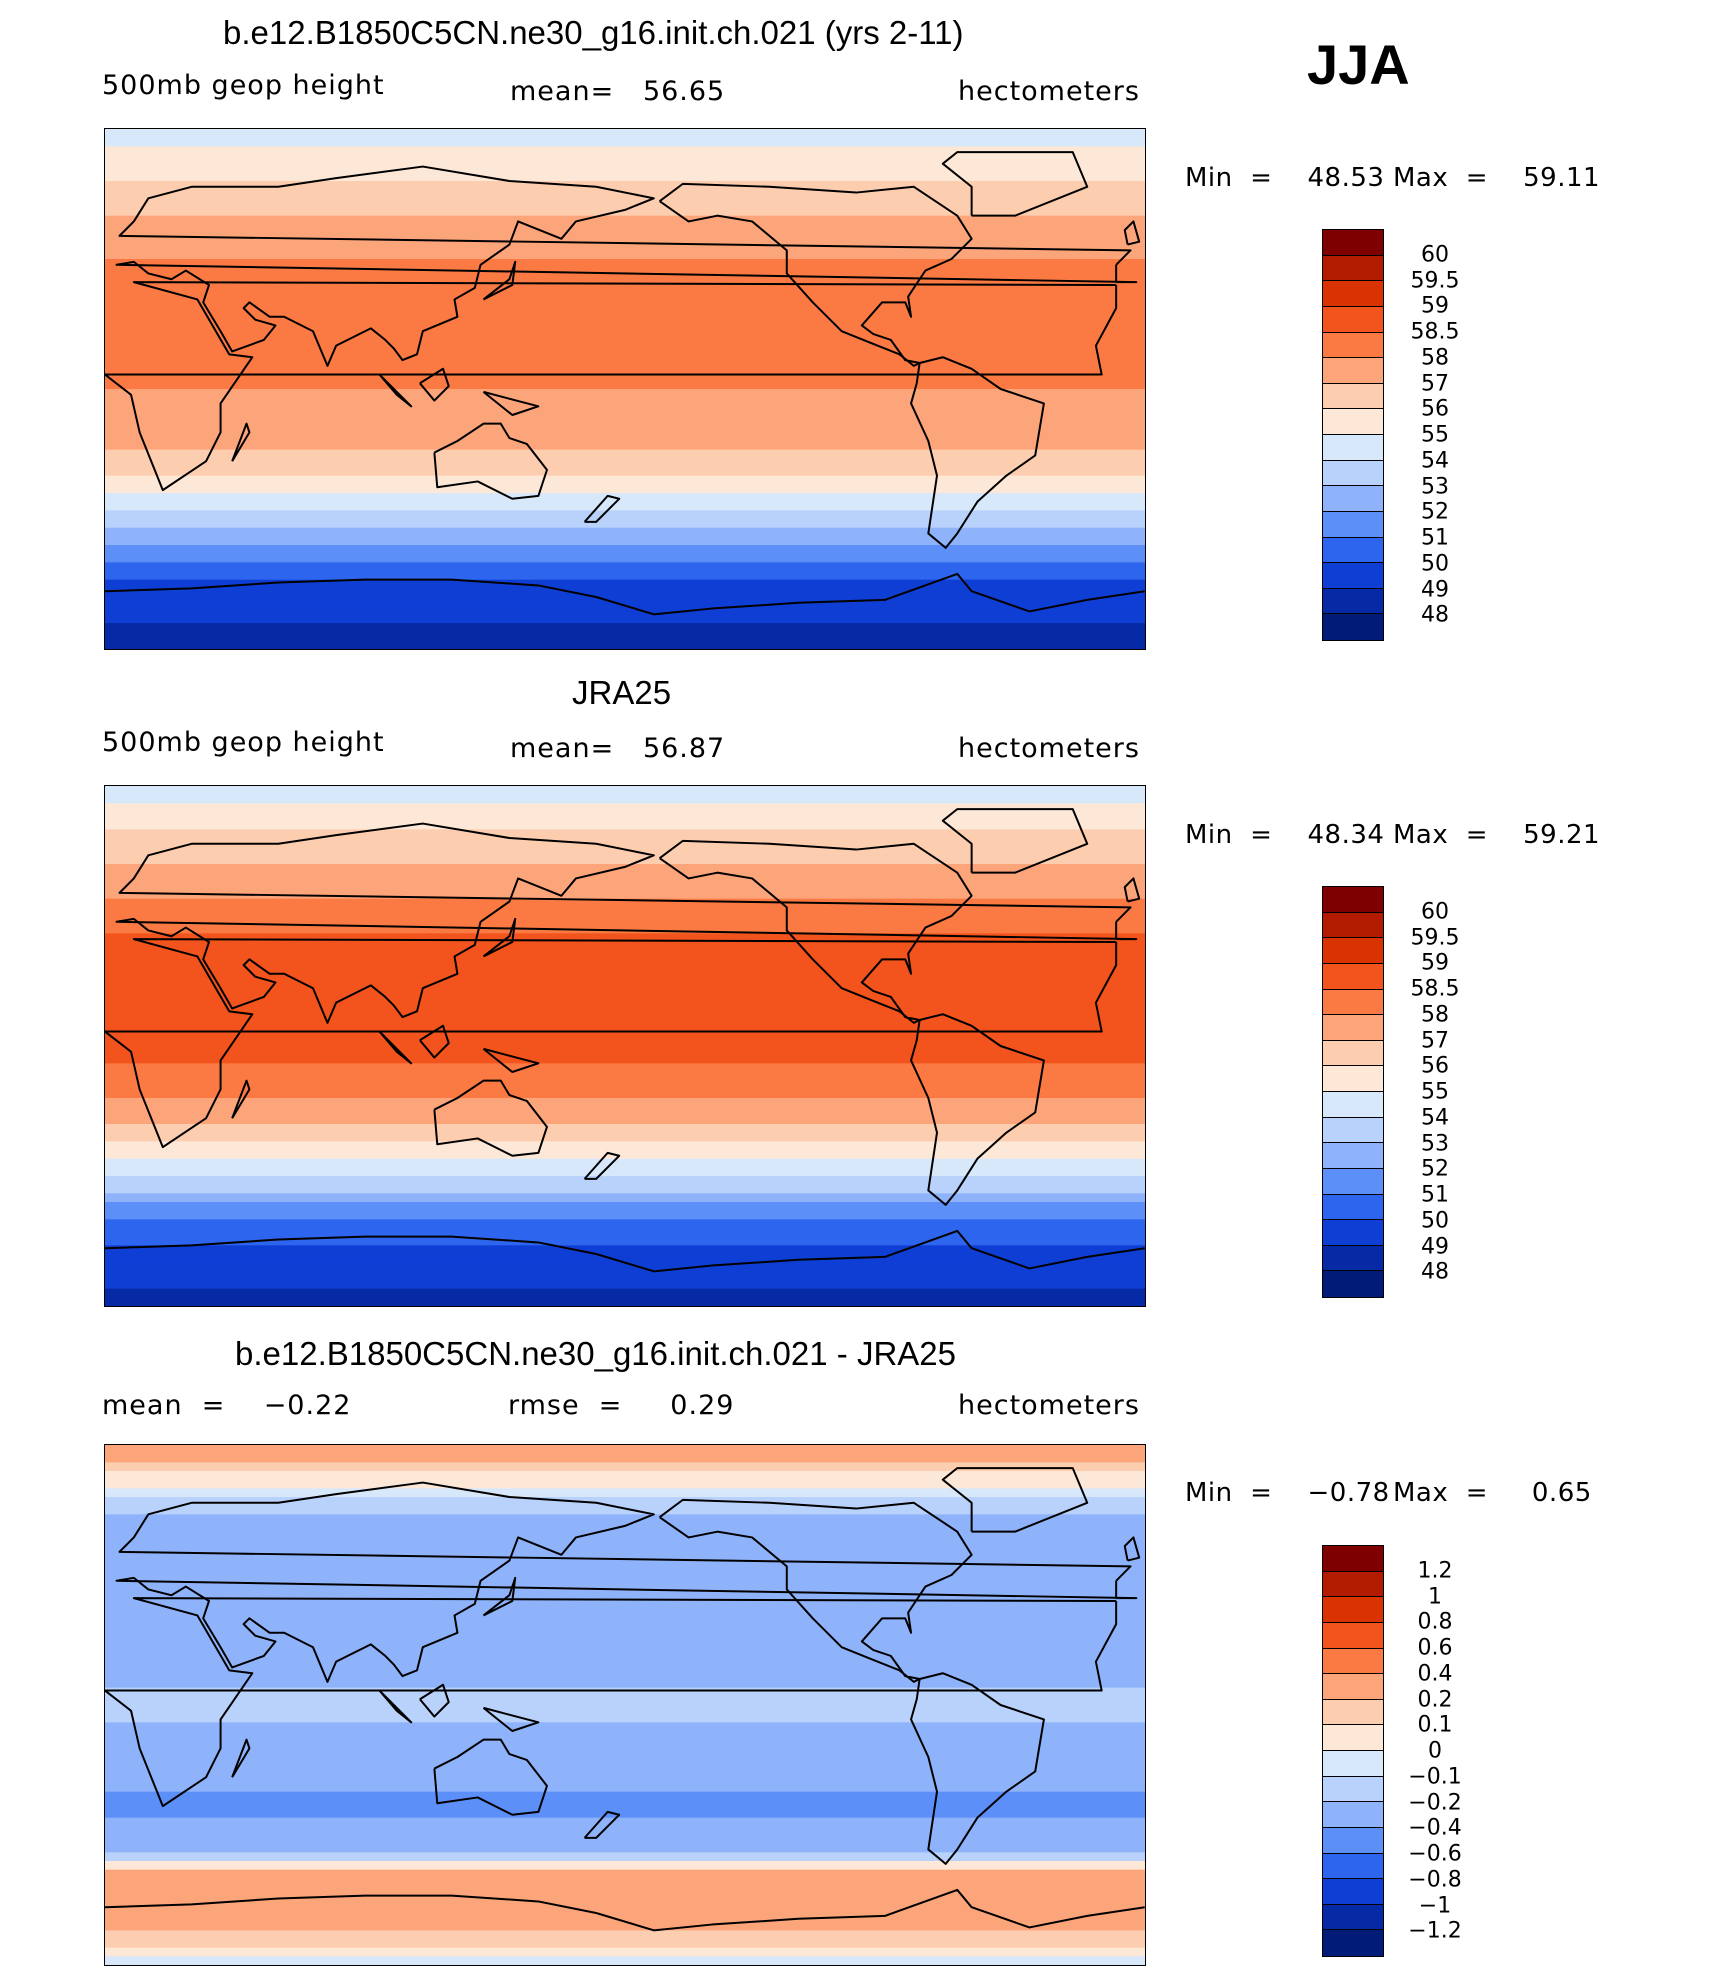 Image resolution: width=1710 pixels, height=1986 pixels. Describe the element at coordinates (1435, 963) in the screenshot. I see `colorbar-tick-label: 59` at that location.